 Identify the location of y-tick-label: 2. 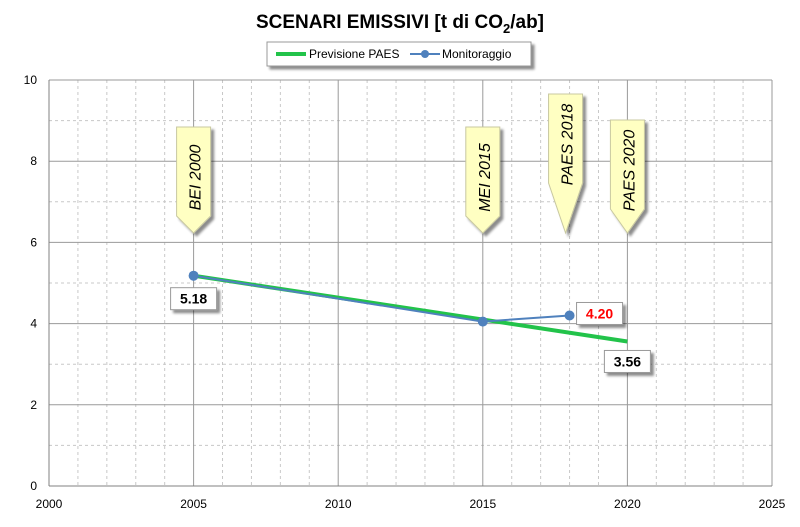
(33, 405).